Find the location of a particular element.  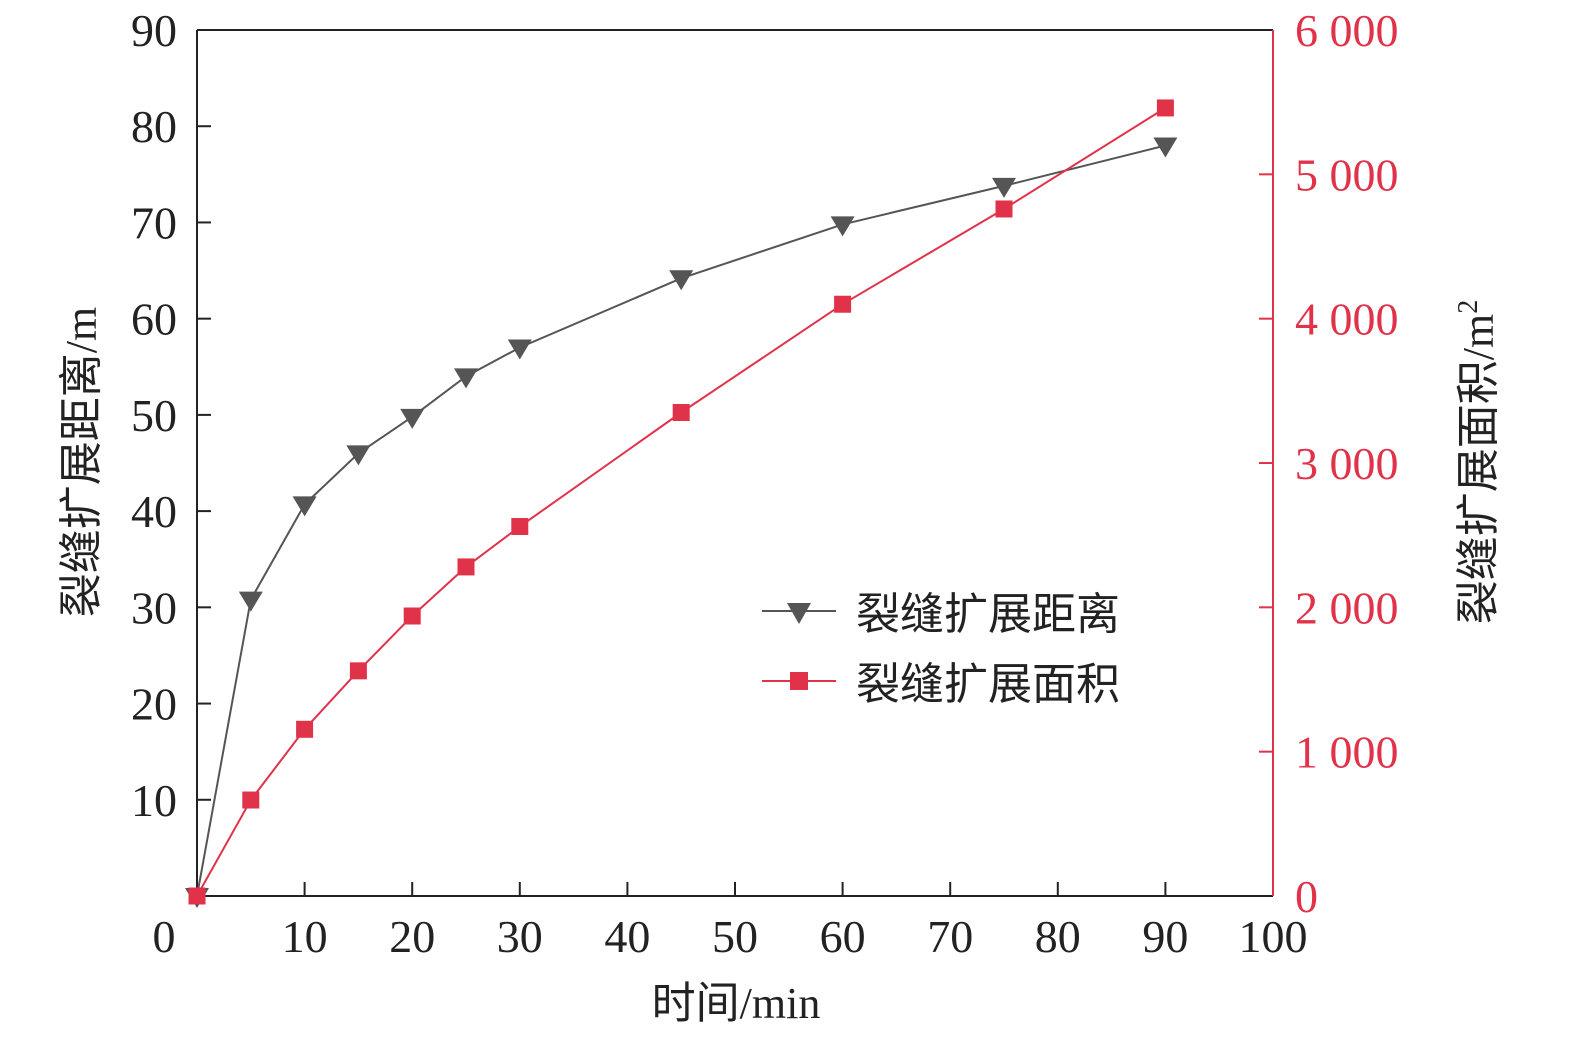

y-right-tick-label: 4 000 is located at coordinates (1347, 319).